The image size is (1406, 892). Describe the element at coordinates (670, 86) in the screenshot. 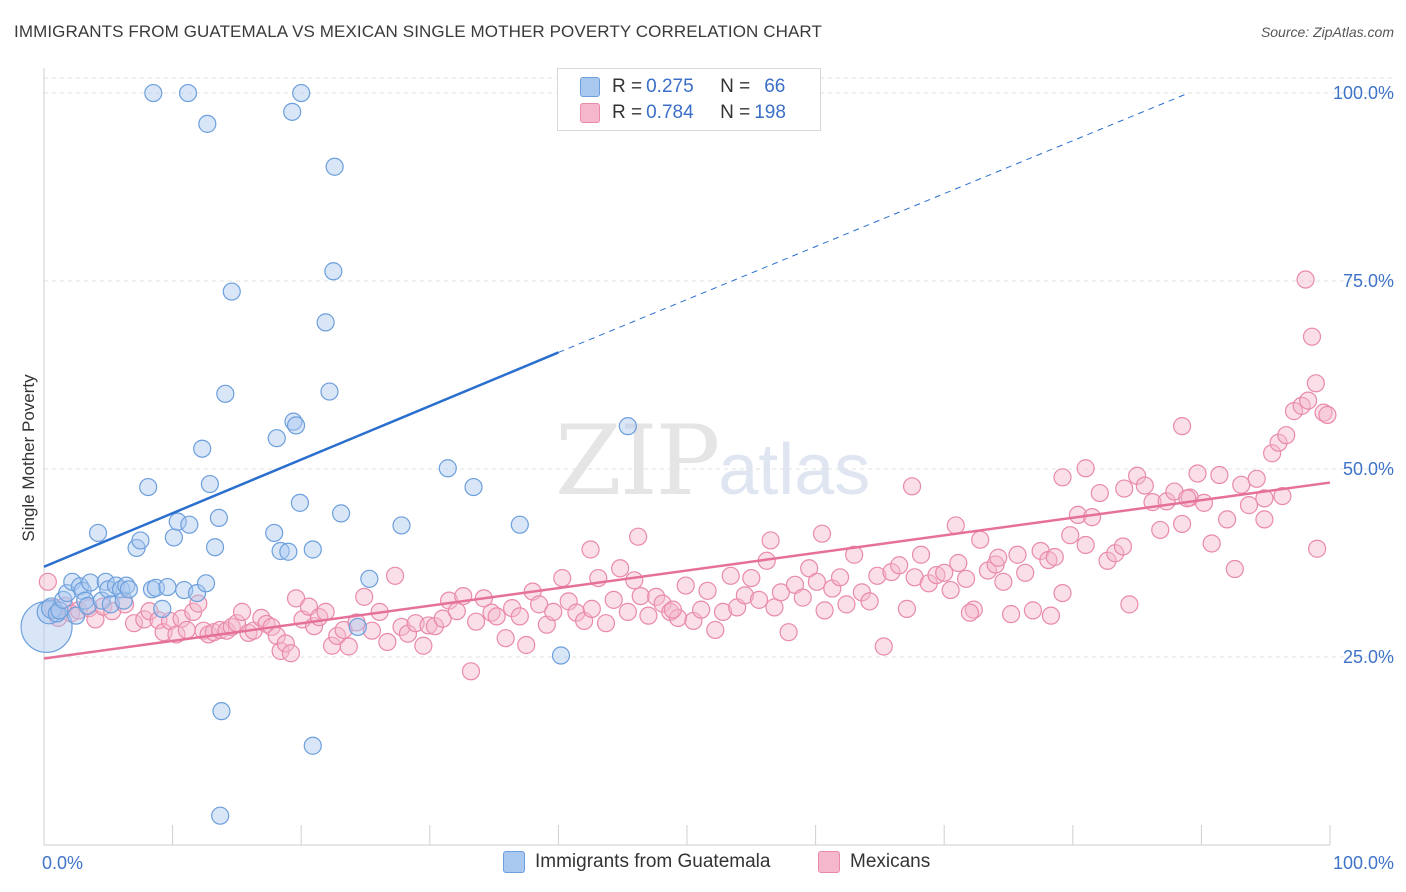

I see `legend-r-value: 0.275` at that location.